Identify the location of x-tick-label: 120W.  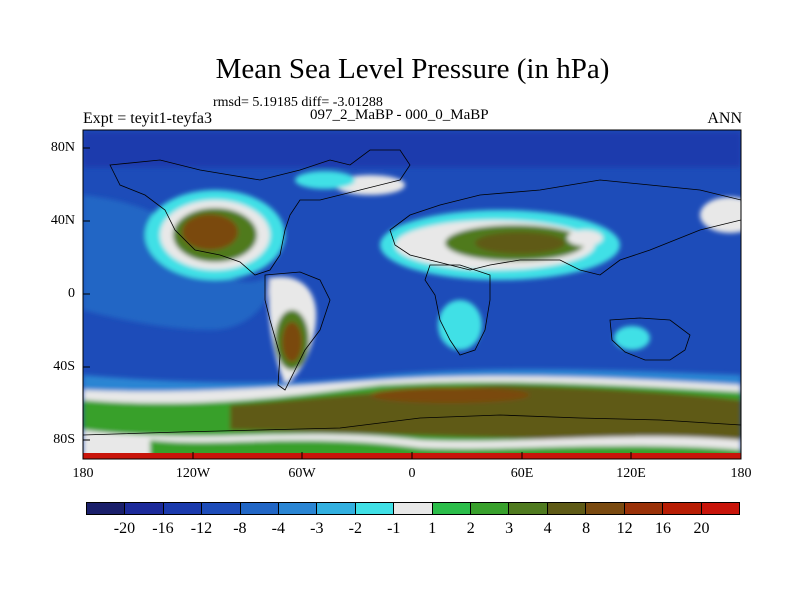
(193, 473).